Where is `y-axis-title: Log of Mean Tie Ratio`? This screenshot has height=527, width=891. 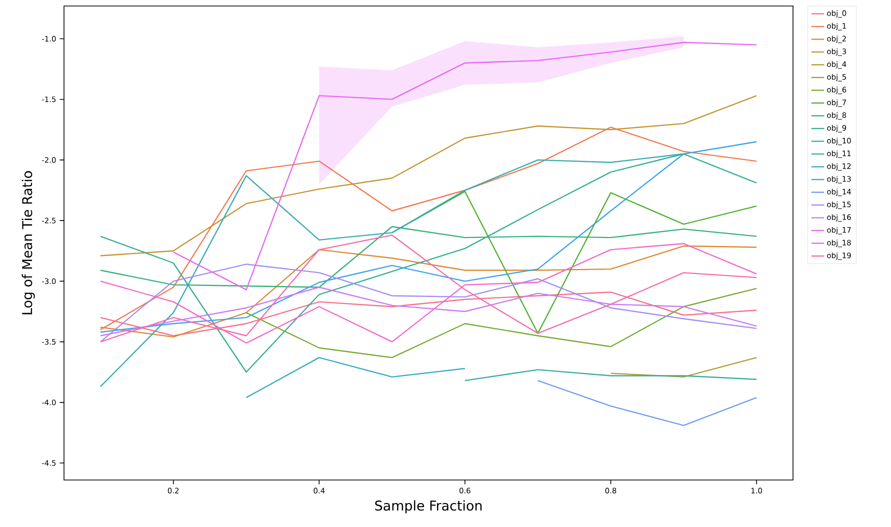
y-axis-title: Log of Mean Tie Ratio is located at coordinates (28, 242).